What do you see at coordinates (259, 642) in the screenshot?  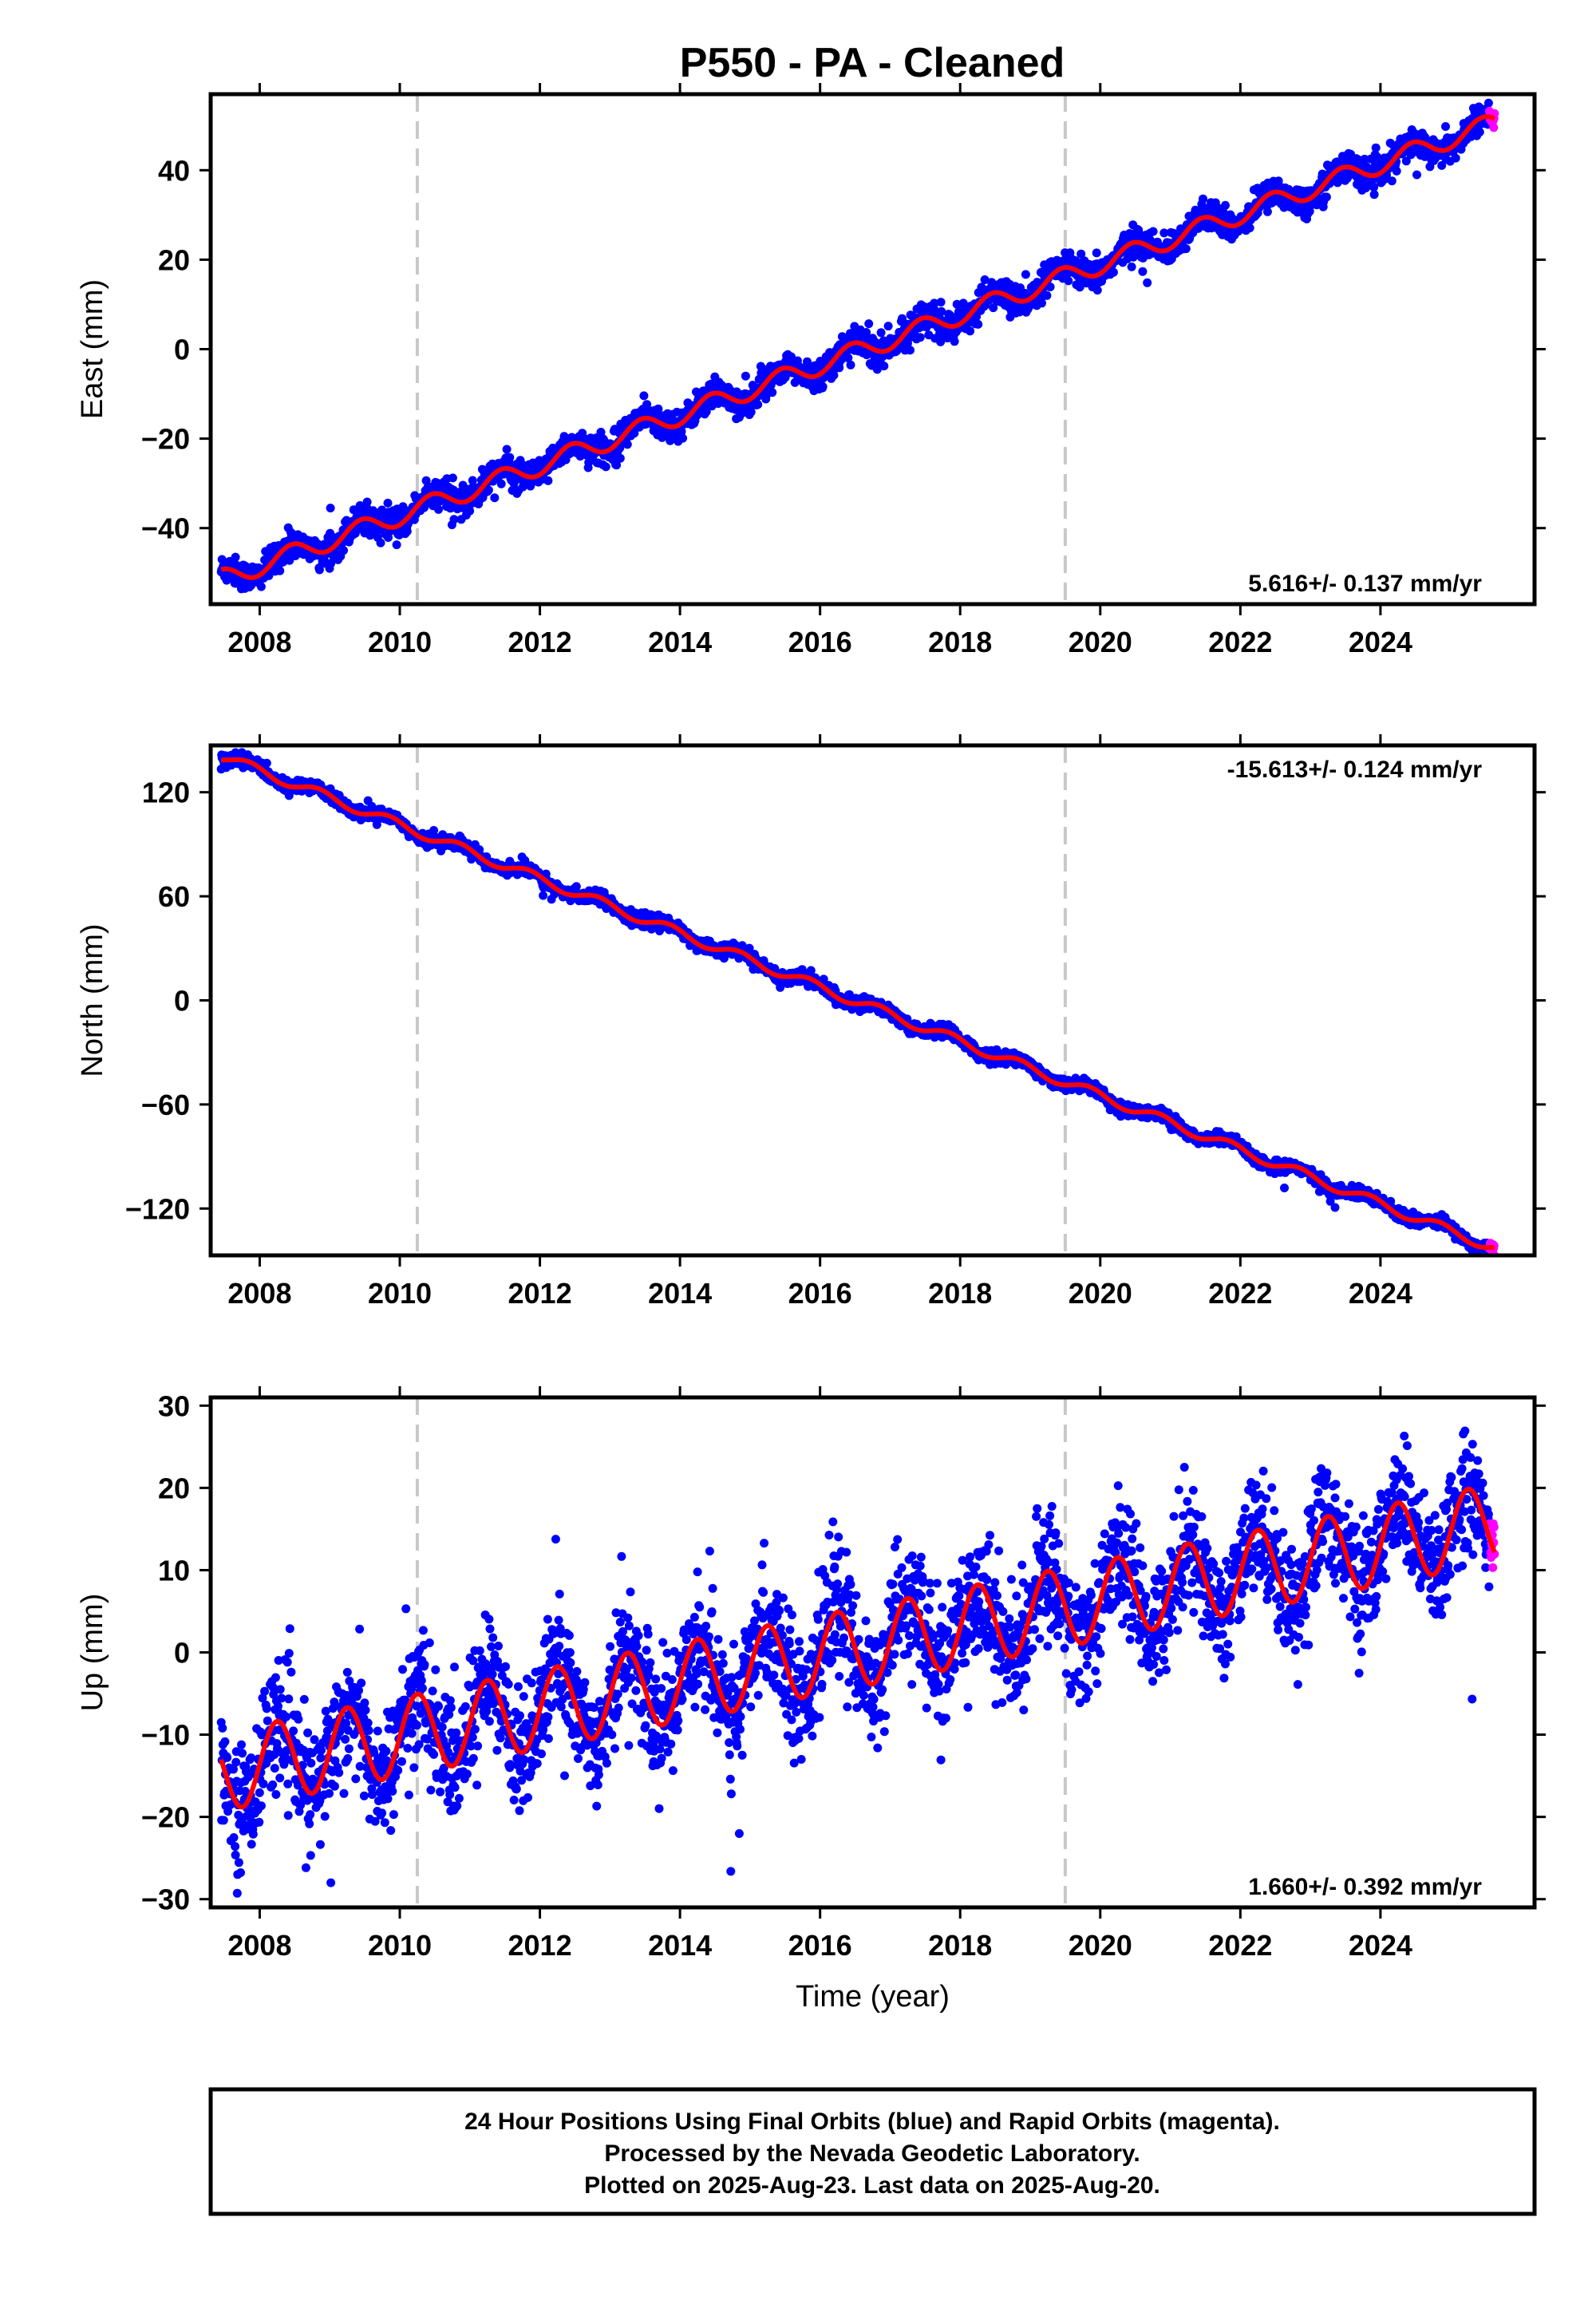 I see `x-tick-label: 2008` at bounding box center [259, 642].